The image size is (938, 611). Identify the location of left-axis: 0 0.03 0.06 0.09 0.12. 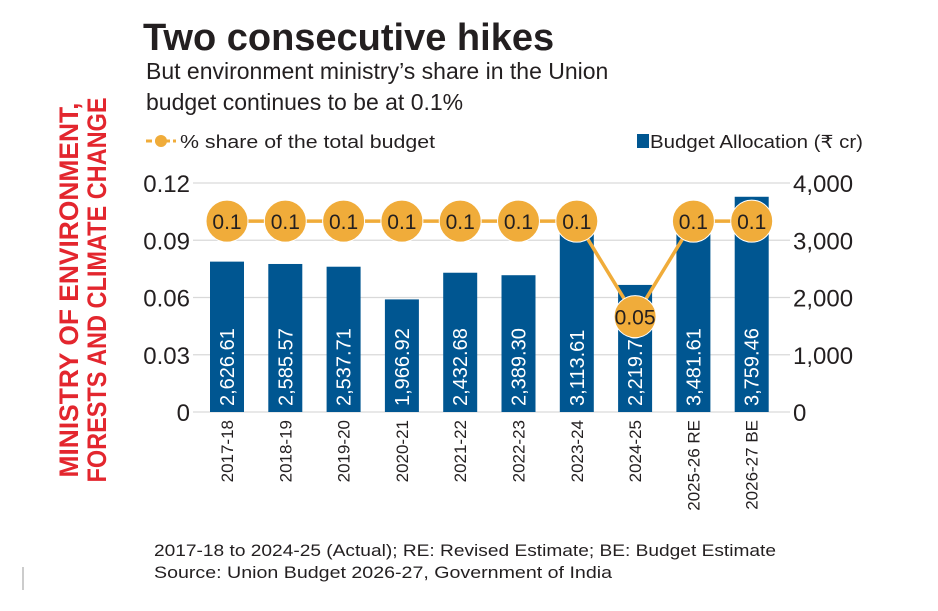
(166, 299).